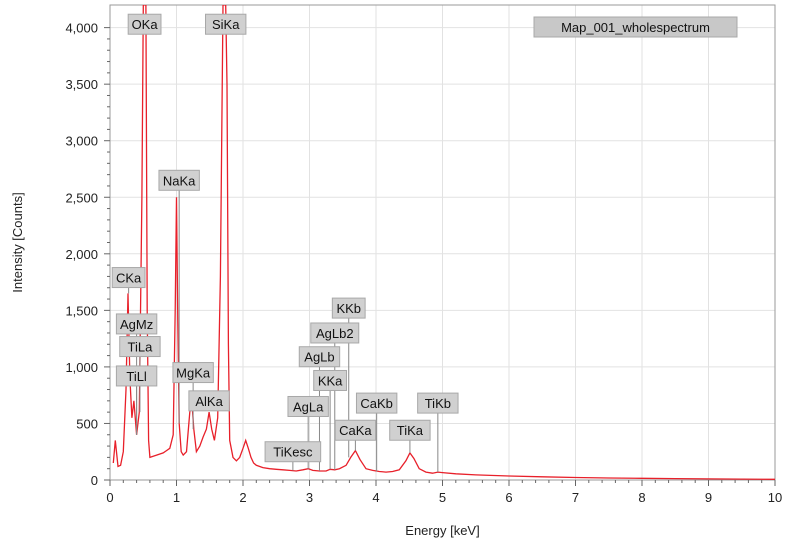  What do you see at coordinates (109, 497) in the screenshot?
I see `x-tick-label: 0` at bounding box center [109, 497].